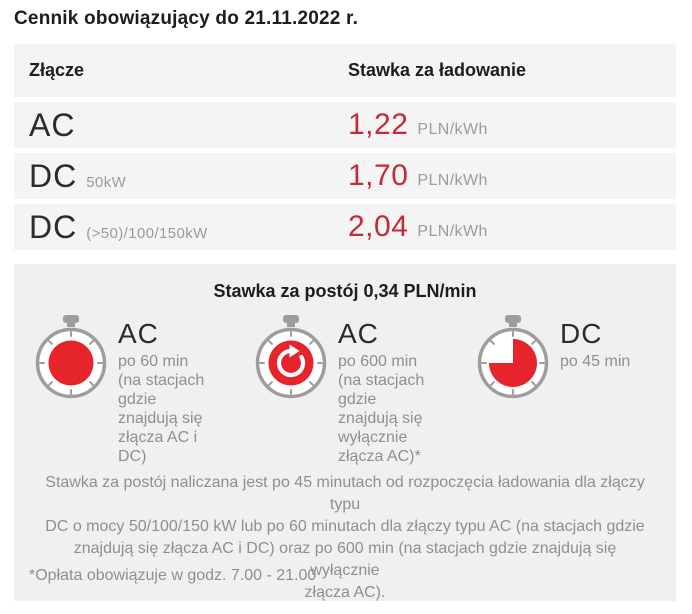 The height and width of the screenshot is (614, 692). I want to click on idle-fee-footnote: *Opłata obowiązuje w godz. 7.00 - 21.00, so click(173, 575).